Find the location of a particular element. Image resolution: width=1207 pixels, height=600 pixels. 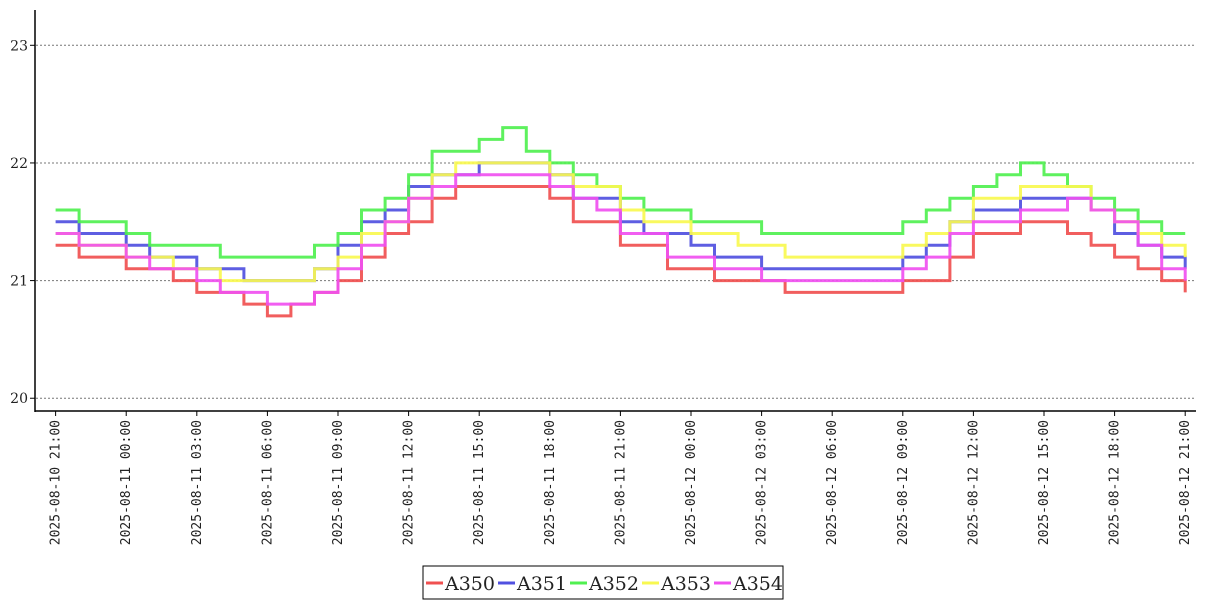

y-tick-label: 23 is located at coordinates (19, 46).